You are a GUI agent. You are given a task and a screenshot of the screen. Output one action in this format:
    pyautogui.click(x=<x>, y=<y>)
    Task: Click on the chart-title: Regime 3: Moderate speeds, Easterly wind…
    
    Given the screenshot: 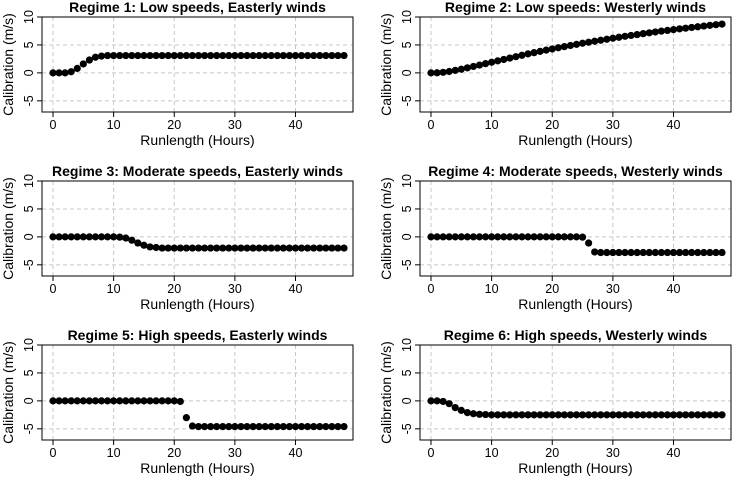 What is the action you would take?
    pyautogui.click(x=197, y=171)
    